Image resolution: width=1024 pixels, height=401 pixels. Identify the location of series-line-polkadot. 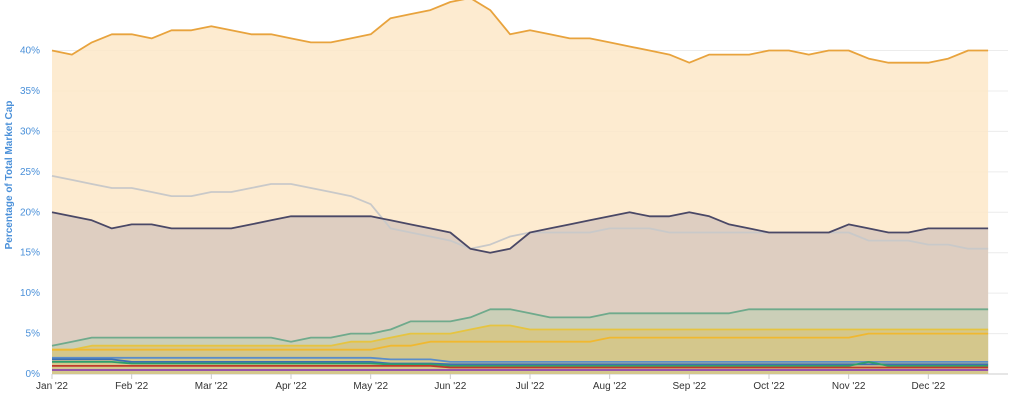
(520, 367).